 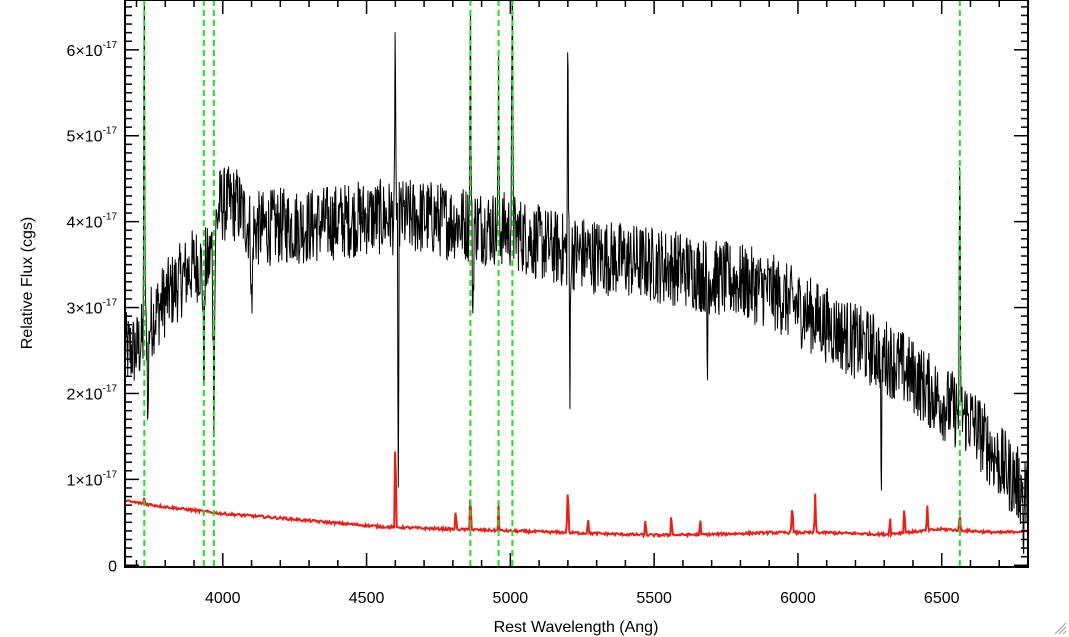 What do you see at coordinates (112, 566) in the screenshot?
I see `y-tick-label: 0` at bounding box center [112, 566].